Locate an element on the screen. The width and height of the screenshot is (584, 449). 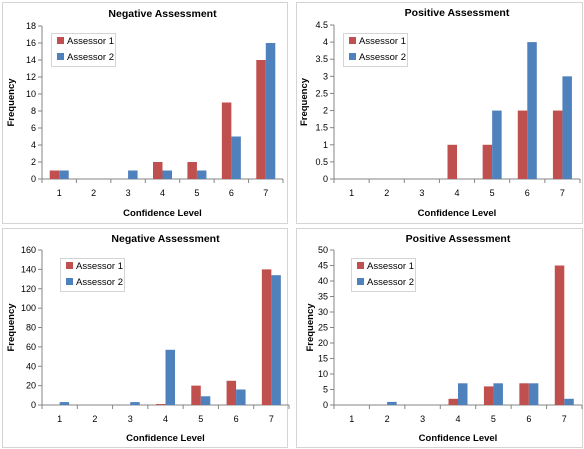
y-tick-label: 4.5 is located at coordinates (321, 25).